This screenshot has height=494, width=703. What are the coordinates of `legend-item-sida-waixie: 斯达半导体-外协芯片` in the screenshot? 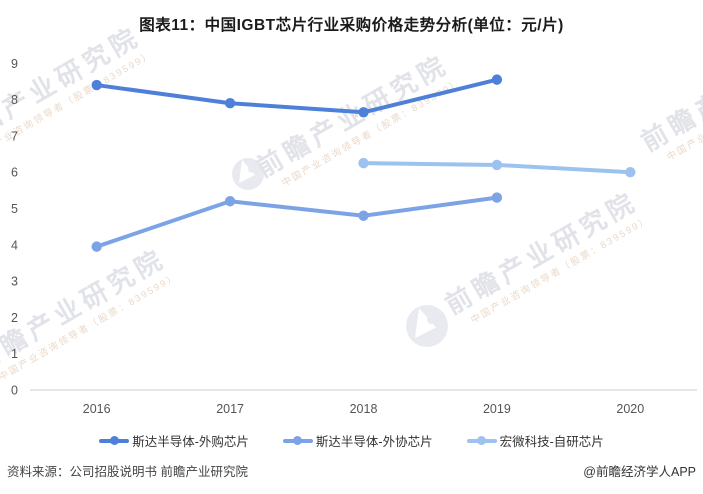 It's located at (357, 440).